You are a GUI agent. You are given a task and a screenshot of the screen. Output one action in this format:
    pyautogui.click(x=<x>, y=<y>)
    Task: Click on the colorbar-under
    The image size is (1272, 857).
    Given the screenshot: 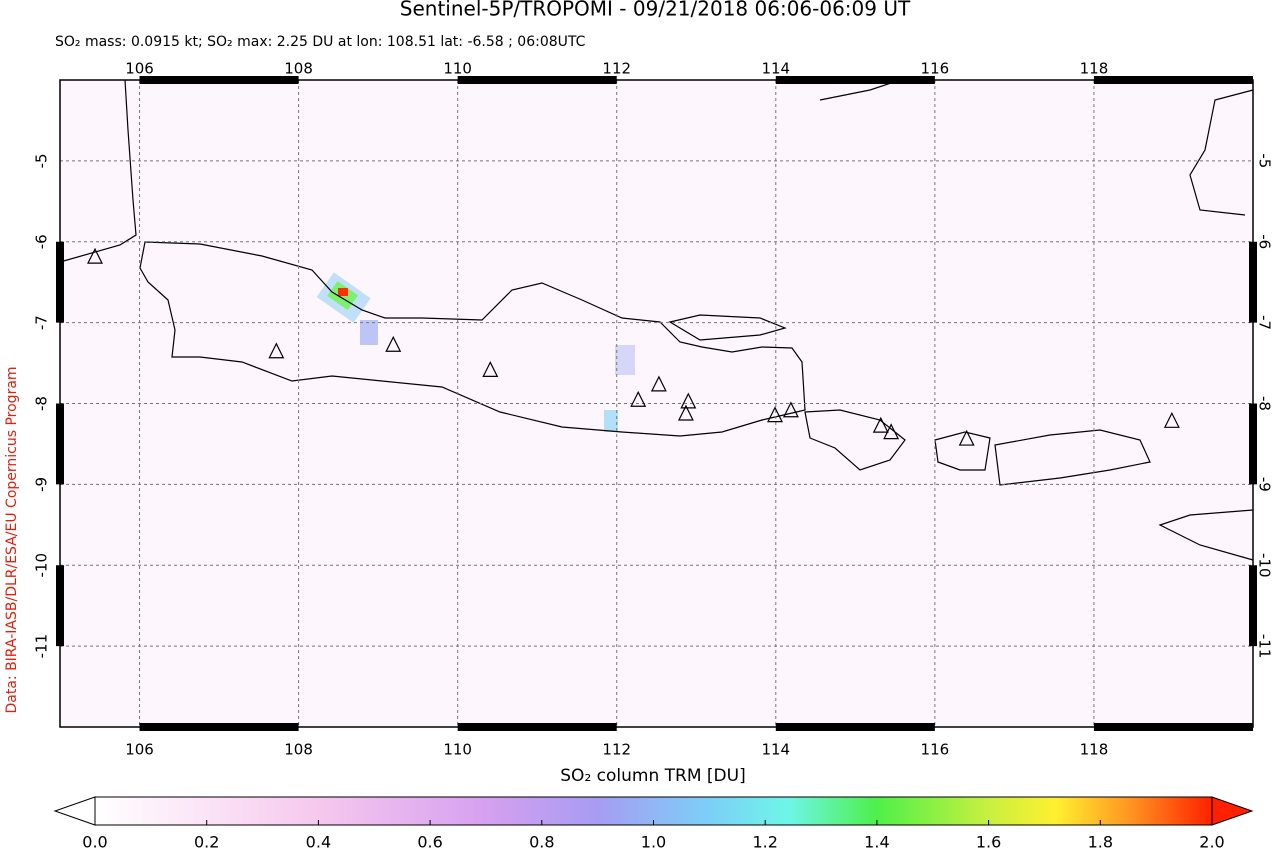 What is the action you would take?
    pyautogui.click(x=75, y=811)
    